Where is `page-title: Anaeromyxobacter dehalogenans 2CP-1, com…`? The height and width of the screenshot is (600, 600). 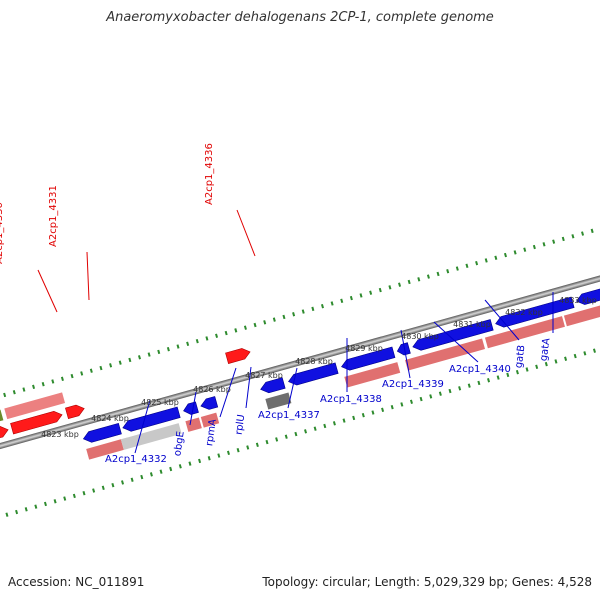
page-title: Anaeromyxobacter dehalogenans 2CP-1, com… is located at coordinates (300, 17).